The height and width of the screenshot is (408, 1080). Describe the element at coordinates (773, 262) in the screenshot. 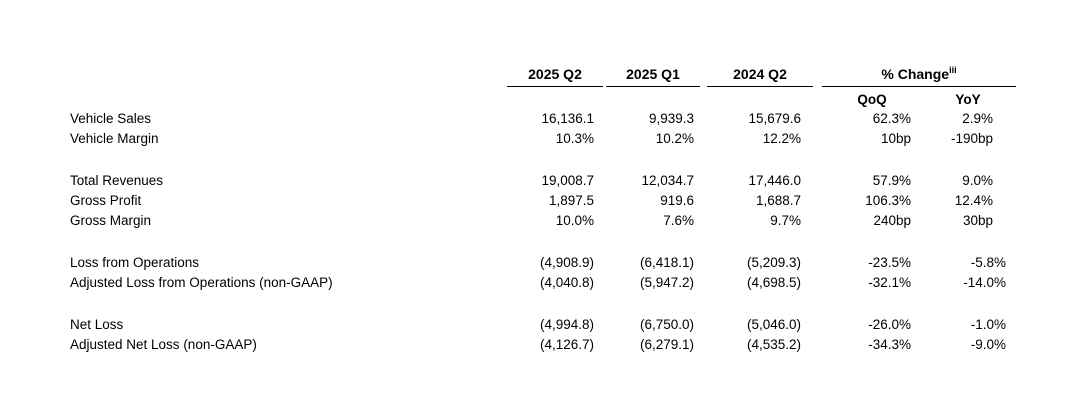

I see `value-2024-q2: (5,209.3)` at that location.